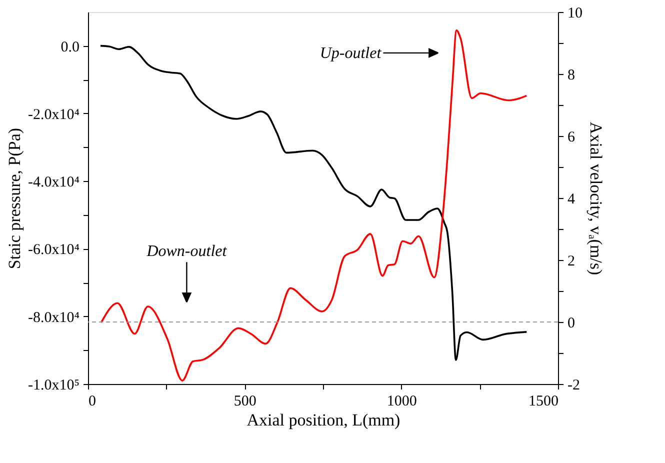 This screenshot has width=665, height=463. Describe the element at coordinates (54, 318) in the screenshot. I see `y-tick-label: -8.0x10⁴` at that location.